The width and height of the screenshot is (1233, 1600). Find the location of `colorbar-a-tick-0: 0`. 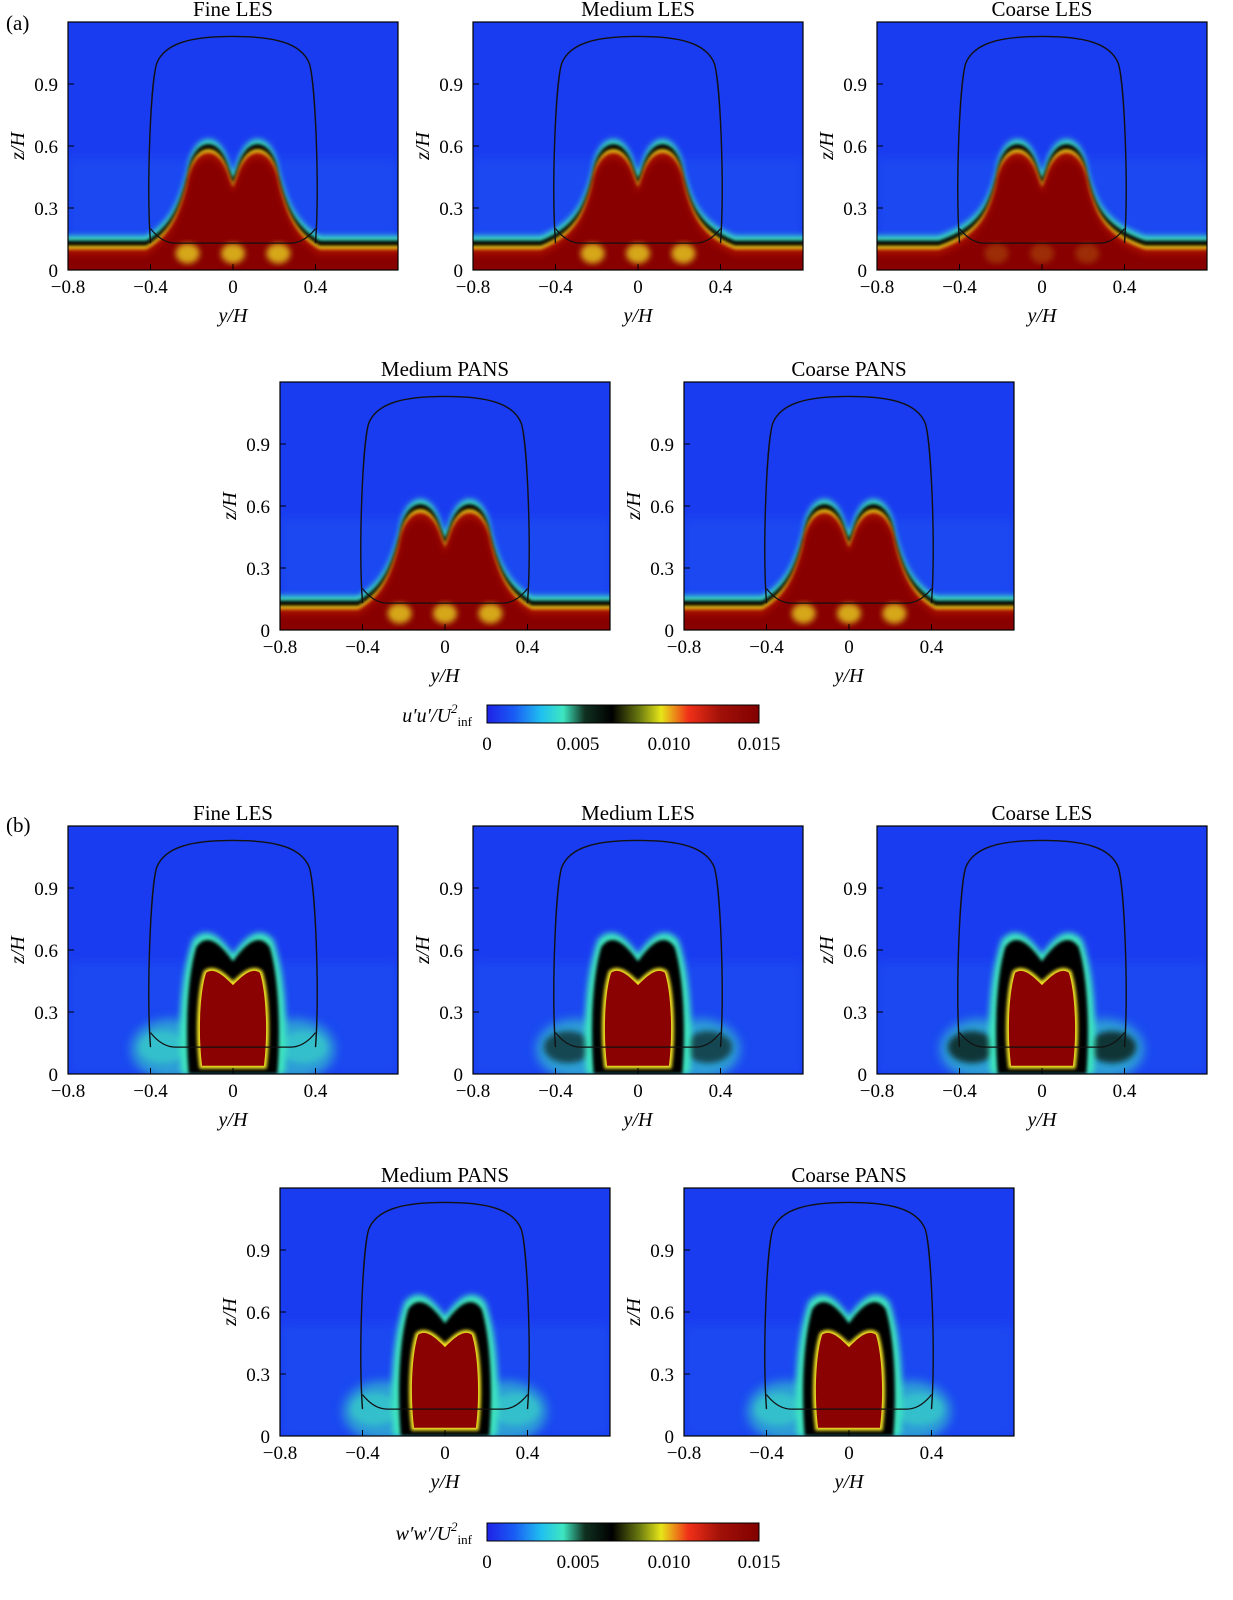

colorbar-a-tick-0: 0 is located at coordinates (487, 744).